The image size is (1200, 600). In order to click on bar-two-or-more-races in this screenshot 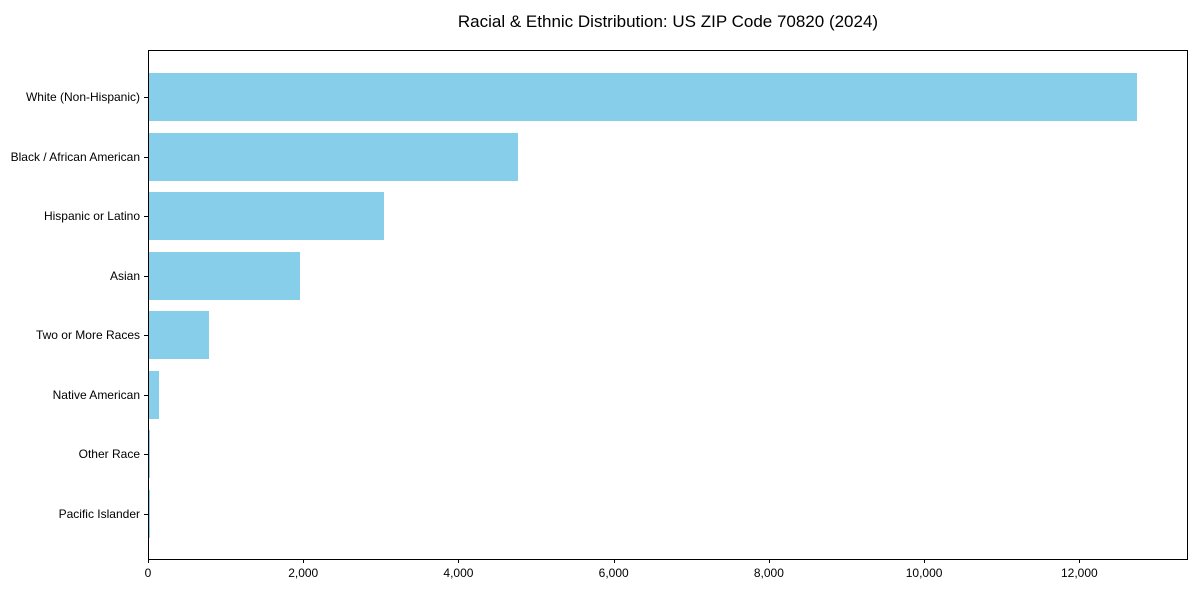, I will do `click(179, 335)`.